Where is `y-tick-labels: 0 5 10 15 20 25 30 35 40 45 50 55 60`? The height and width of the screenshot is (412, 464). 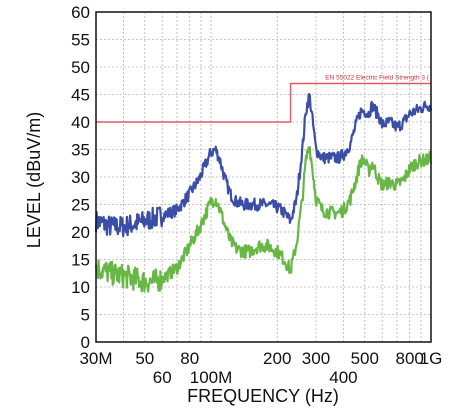
y-tick-labels: 0 5 10 15 20 25 30 35 40 45 50 55 60 is located at coordinates (80, 177).